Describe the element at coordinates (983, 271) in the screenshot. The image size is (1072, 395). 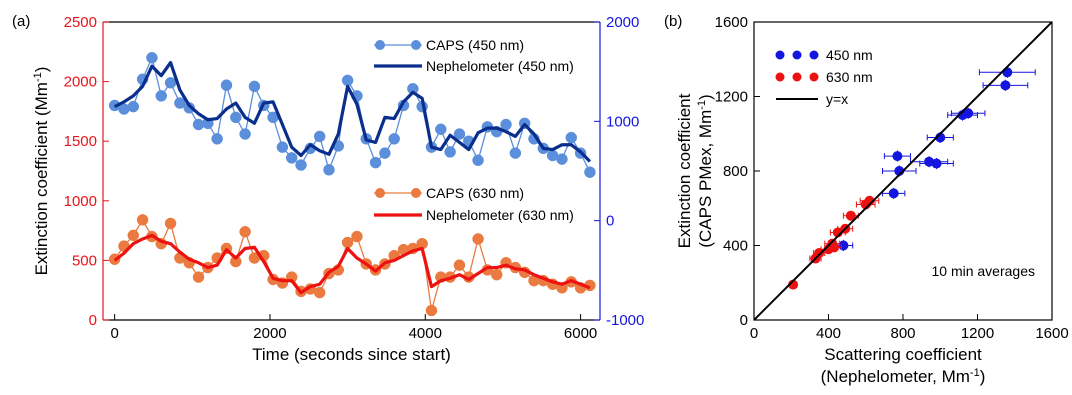
I see `annotation-text: 10 min averages` at that location.